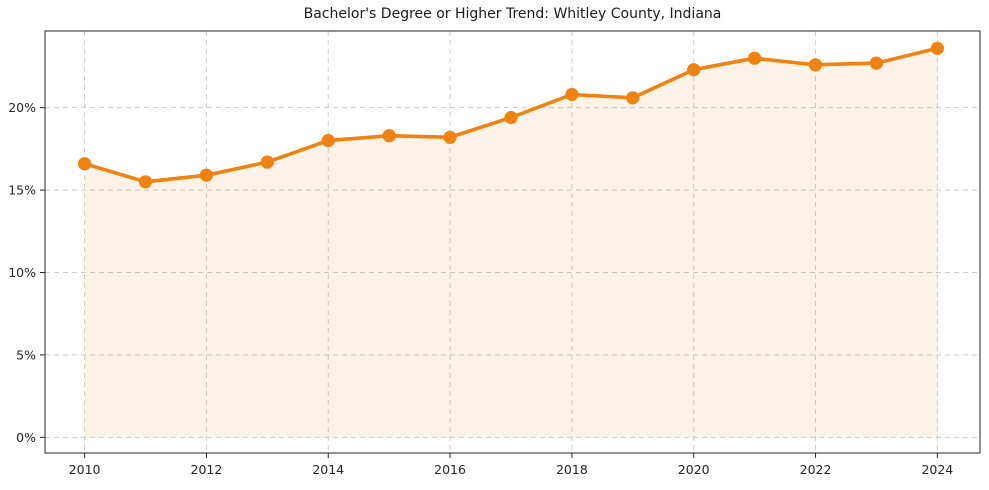 This screenshot has width=989, height=490. Describe the element at coordinates (22, 272) in the screenshot. I see `y-tick-label: 10%` at that location.